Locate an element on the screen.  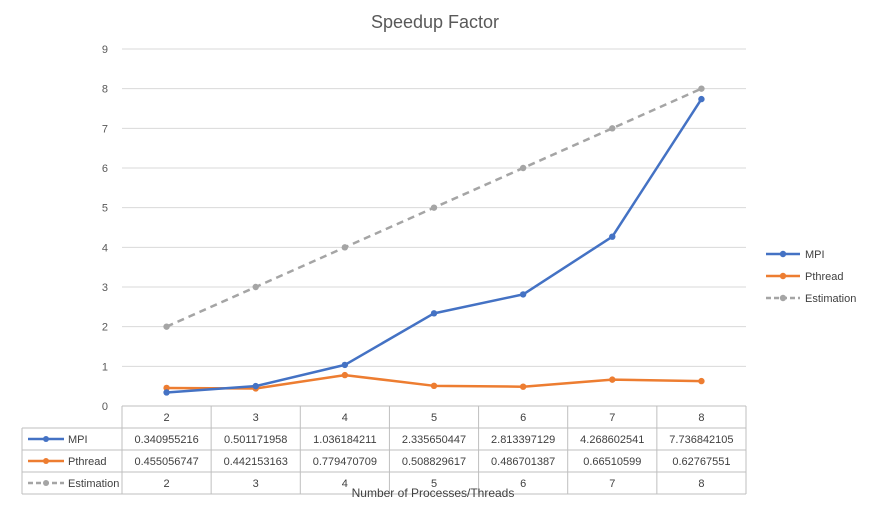
legend: MPI Pthread Estimation is located at coordinates (811, 277).